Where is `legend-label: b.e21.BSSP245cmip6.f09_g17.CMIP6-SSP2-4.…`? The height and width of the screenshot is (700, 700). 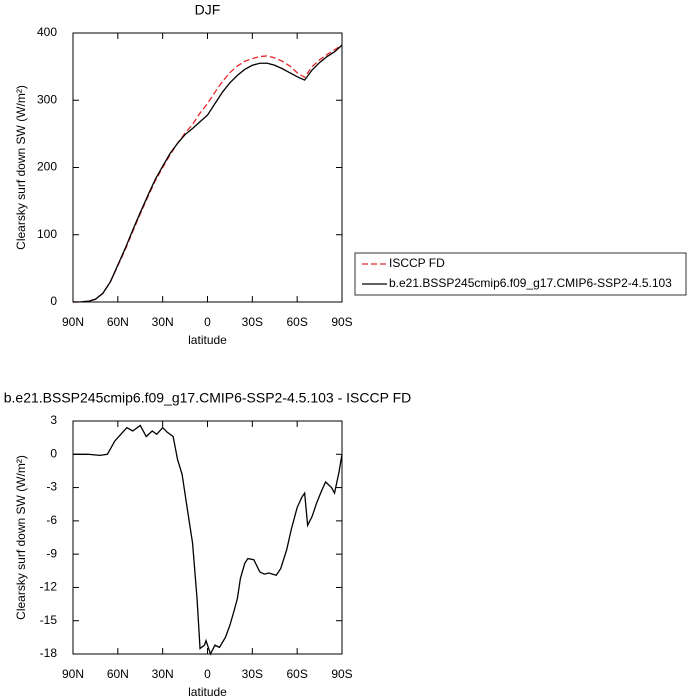 legend-label: b.e21.BSSP245cmip6.f09_g17.CMIP6-SSP2-4.… is located at coordinates (530, 283).